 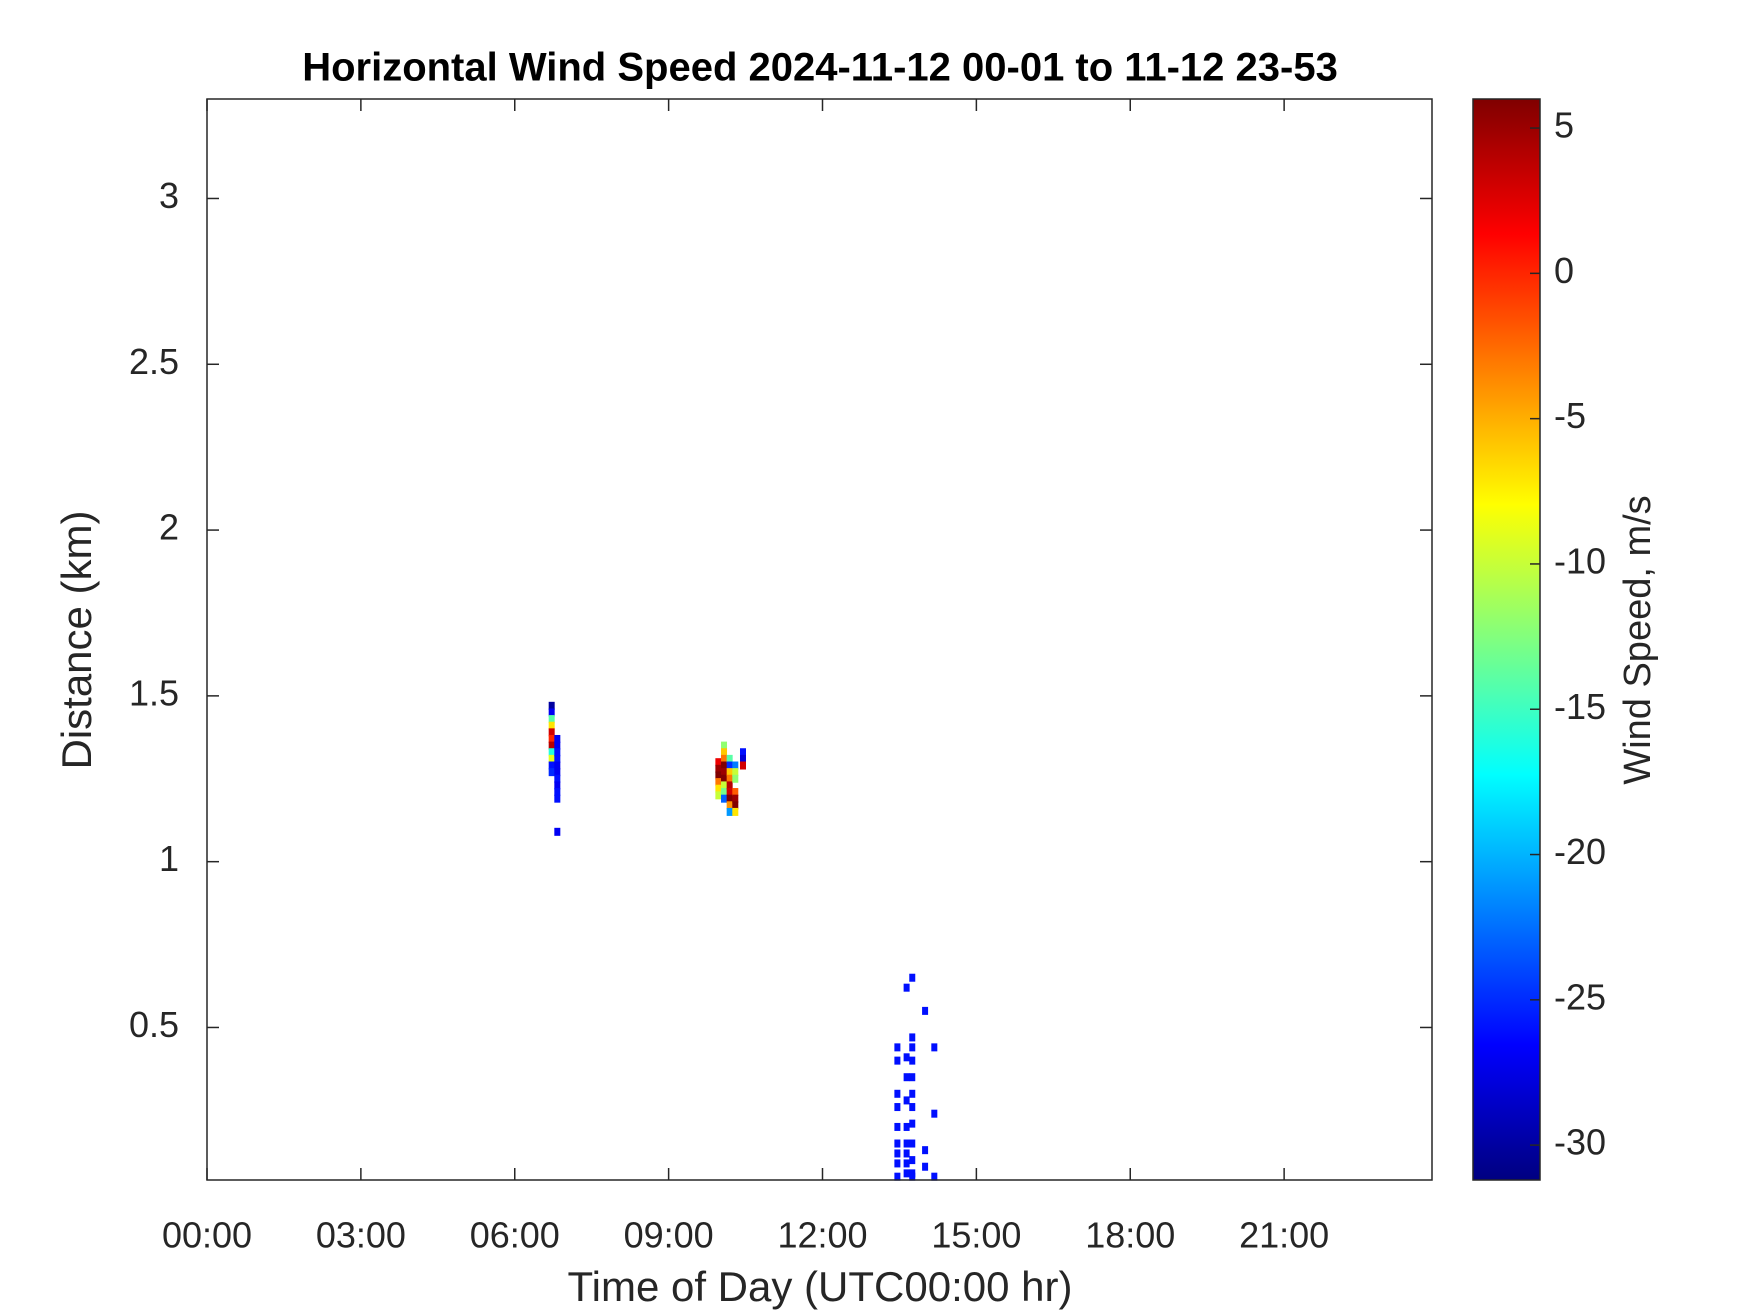 I want to click on y-tick-label: 3, so click(x=169, y=195).